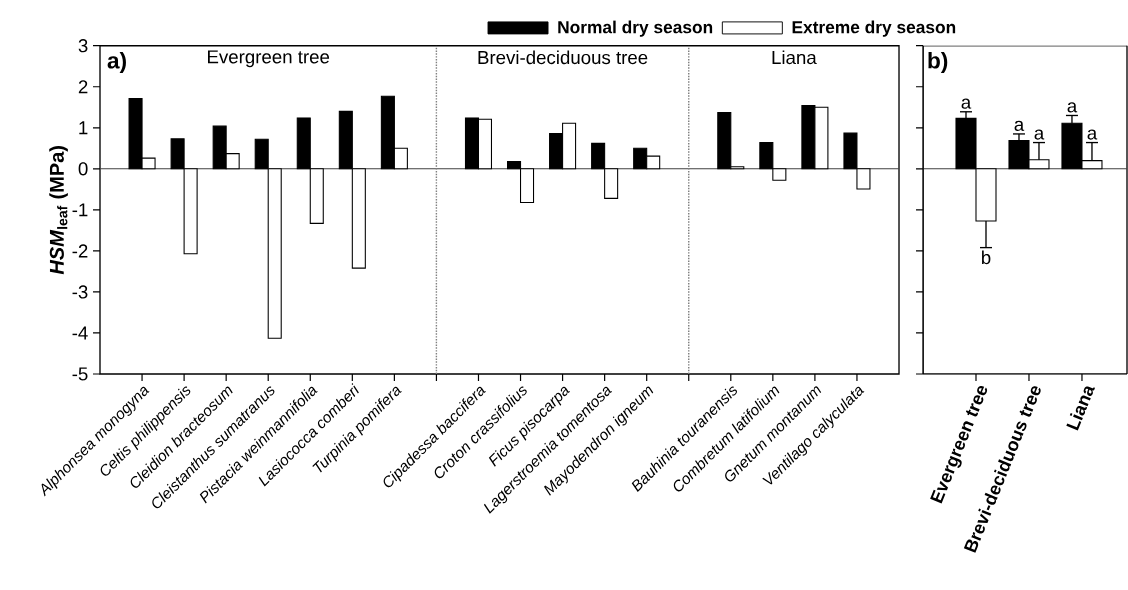  Describe the element at coordinates (83, 128) in the screenshot. I see `y-tick-label: 1` at that location.